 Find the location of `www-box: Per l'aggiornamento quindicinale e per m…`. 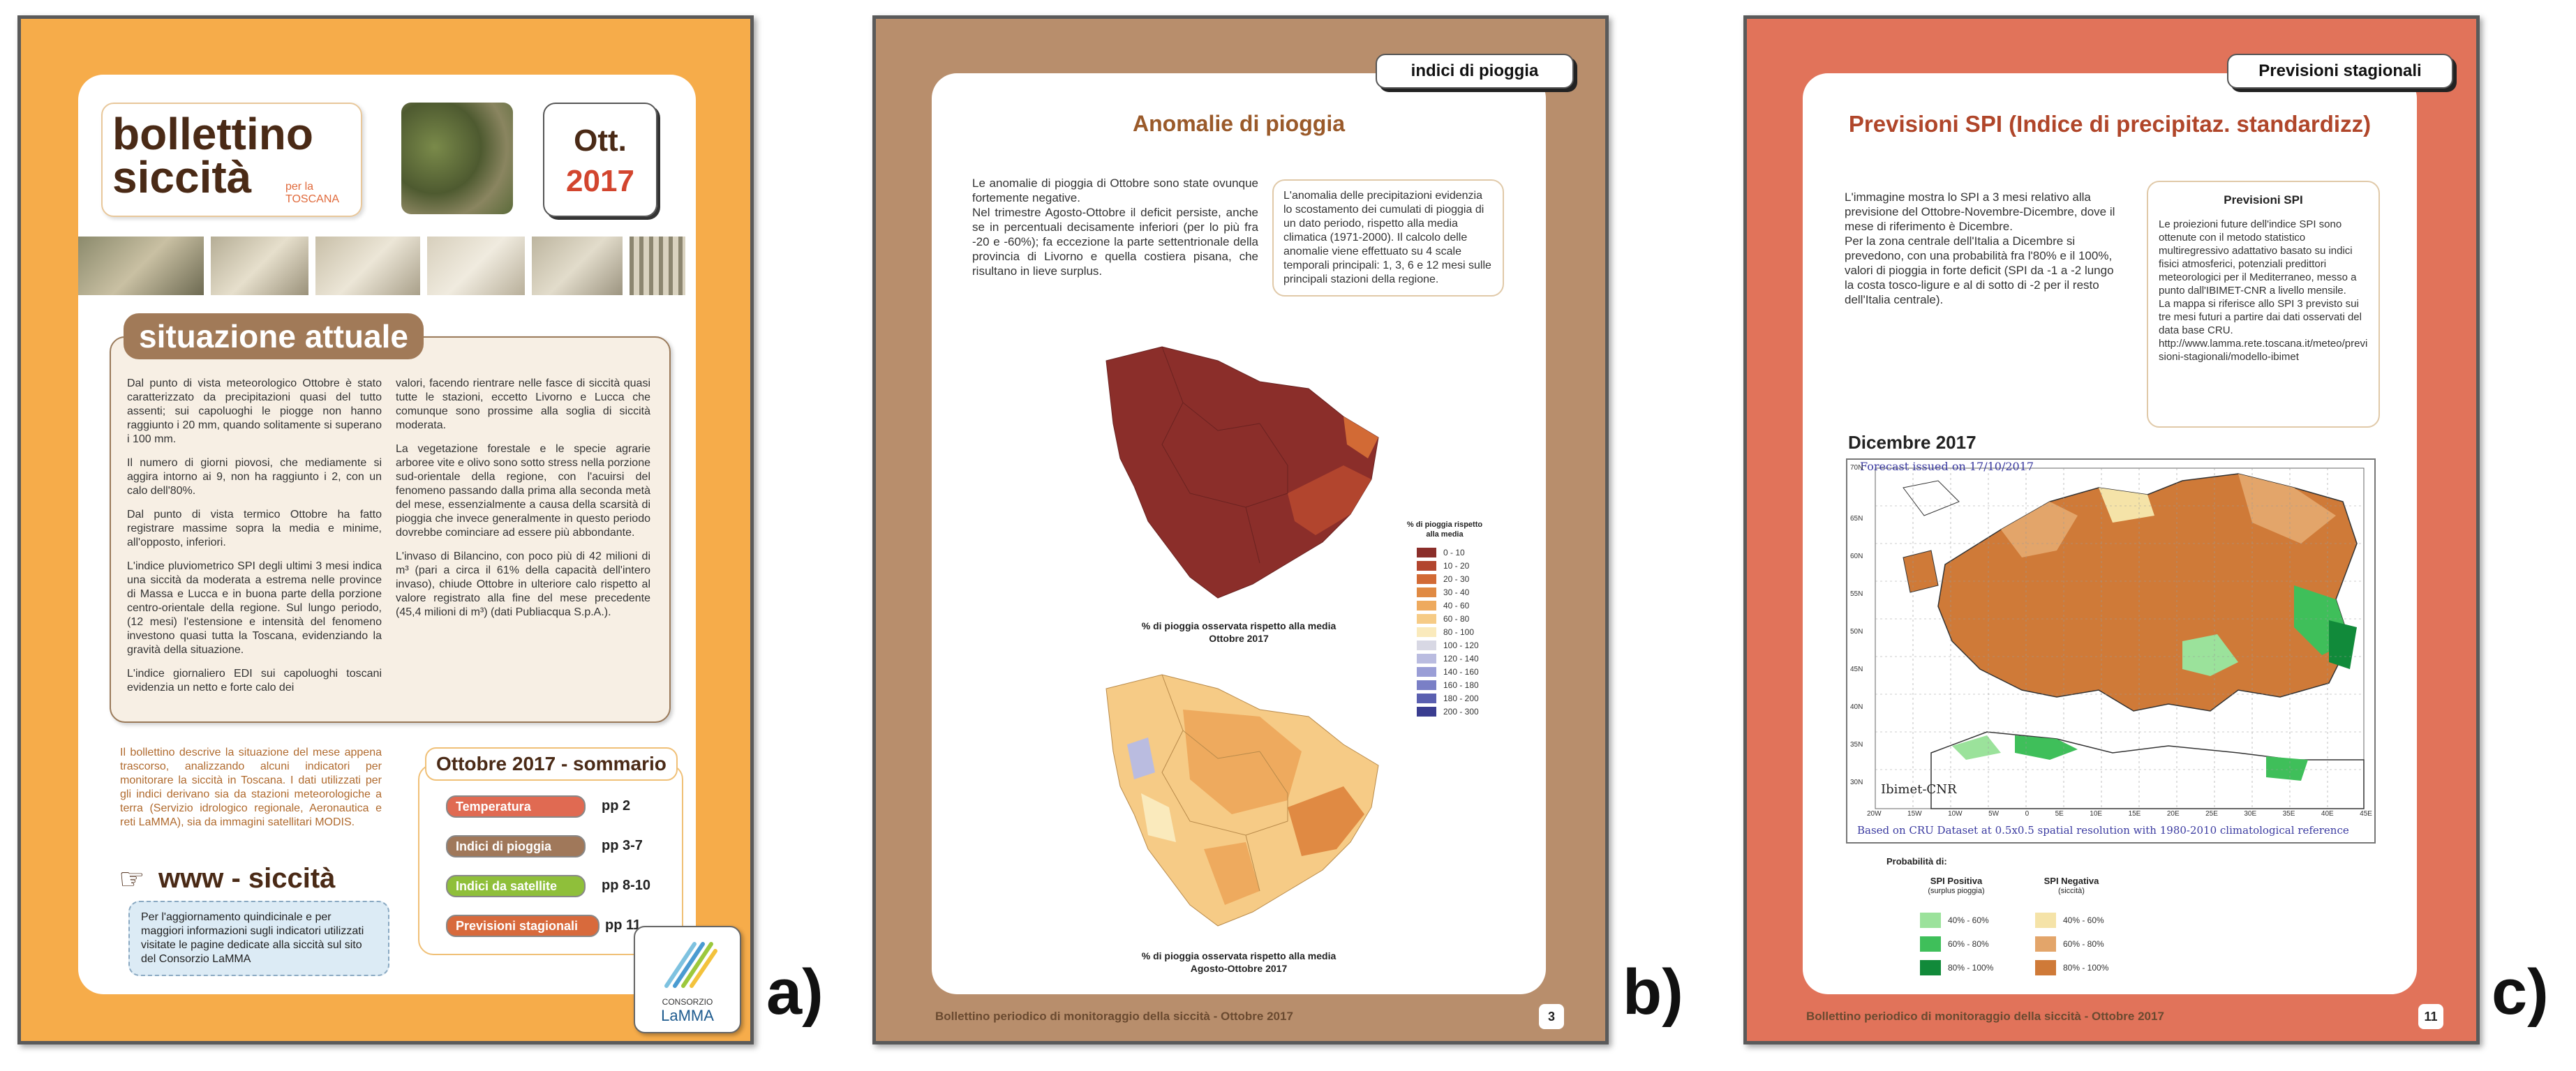

www-box: Per l'aggiornamento quindicinale e per m… is located at coordinates (258, 939).